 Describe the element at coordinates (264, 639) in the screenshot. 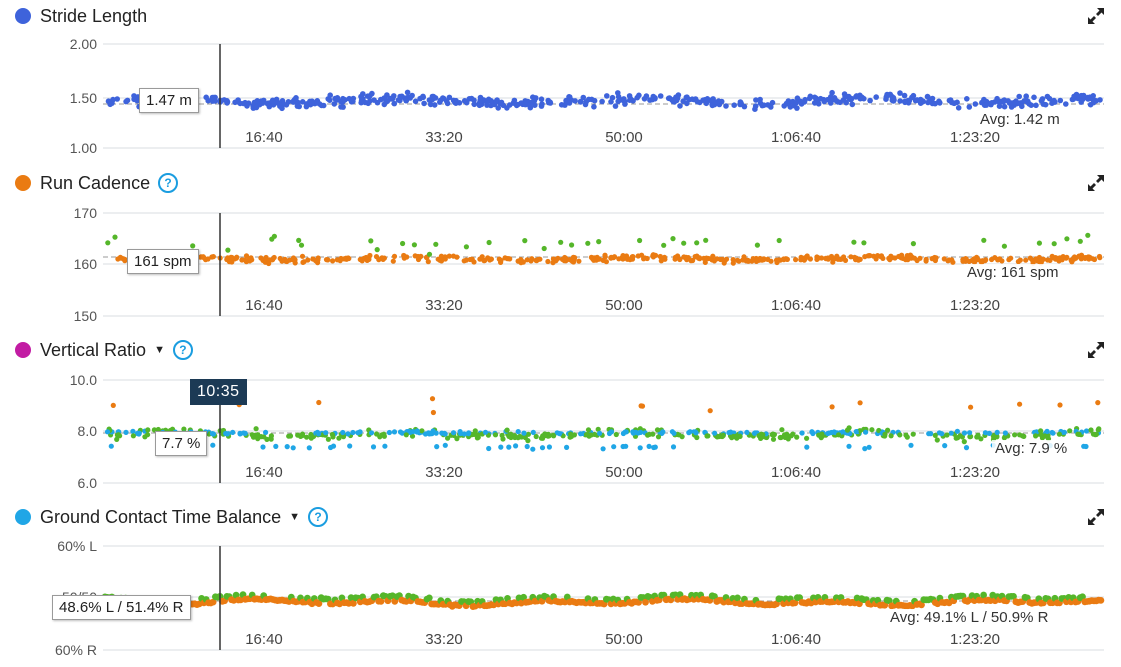

I see `x-tick-label: 16:40` at that location.